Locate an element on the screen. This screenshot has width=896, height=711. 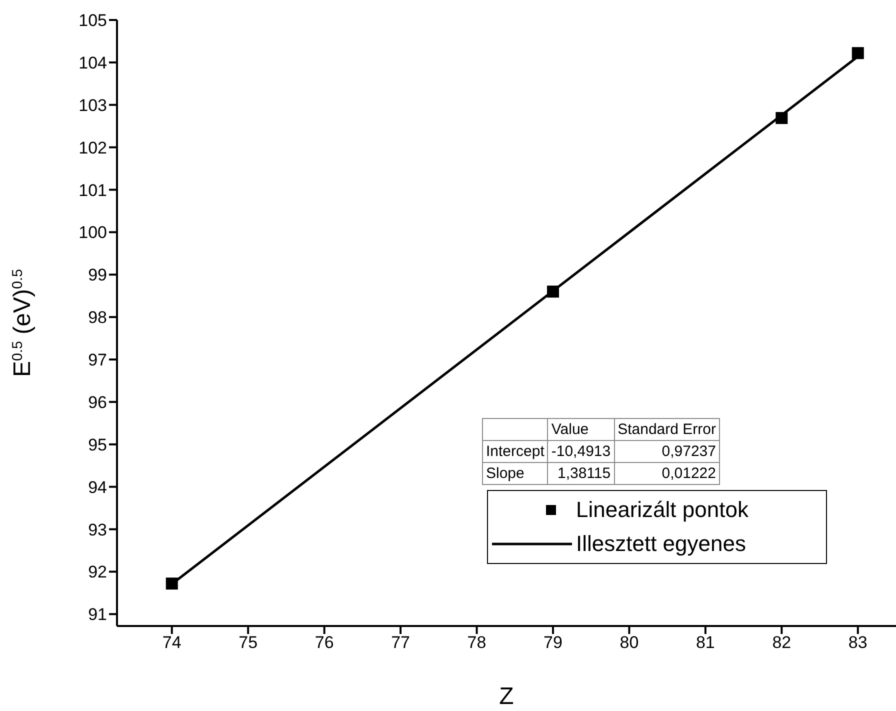
annotation: 0,97237 is located at coordinates (667, 451).